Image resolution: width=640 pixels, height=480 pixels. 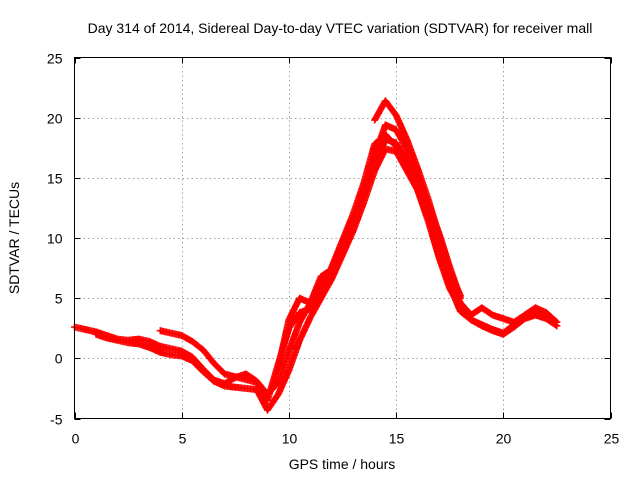 I want to click on x-tick-label: 0, so click(x=76, y=439).